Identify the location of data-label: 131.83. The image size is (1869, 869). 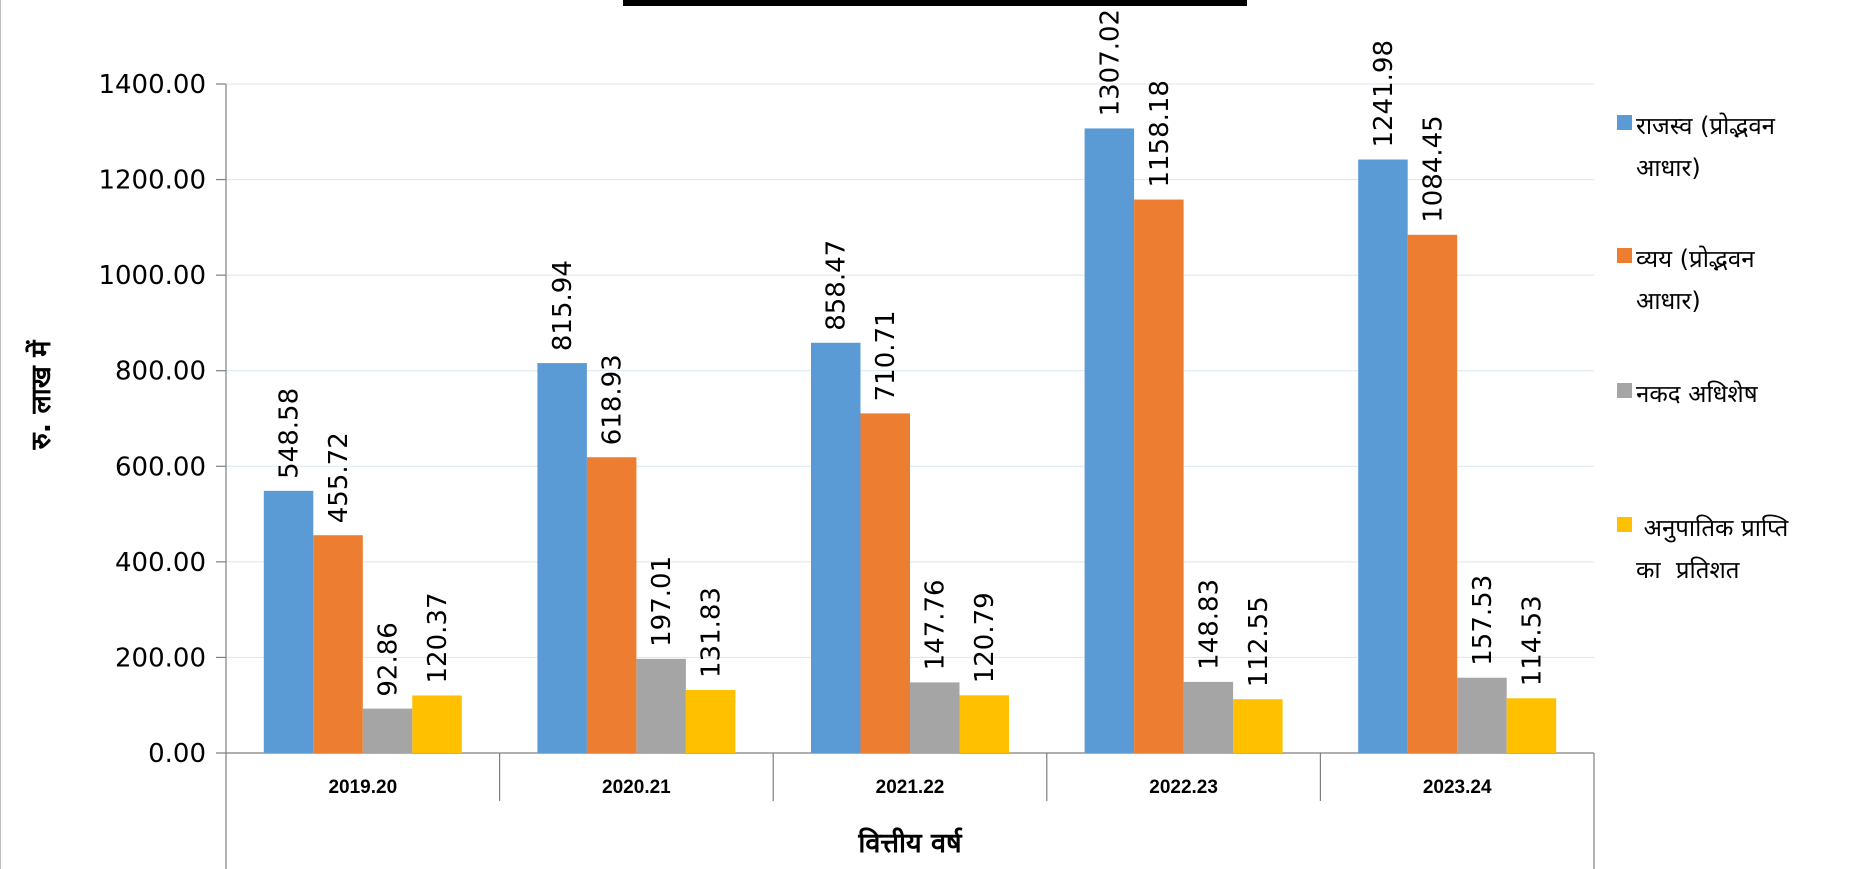
(712, 632).